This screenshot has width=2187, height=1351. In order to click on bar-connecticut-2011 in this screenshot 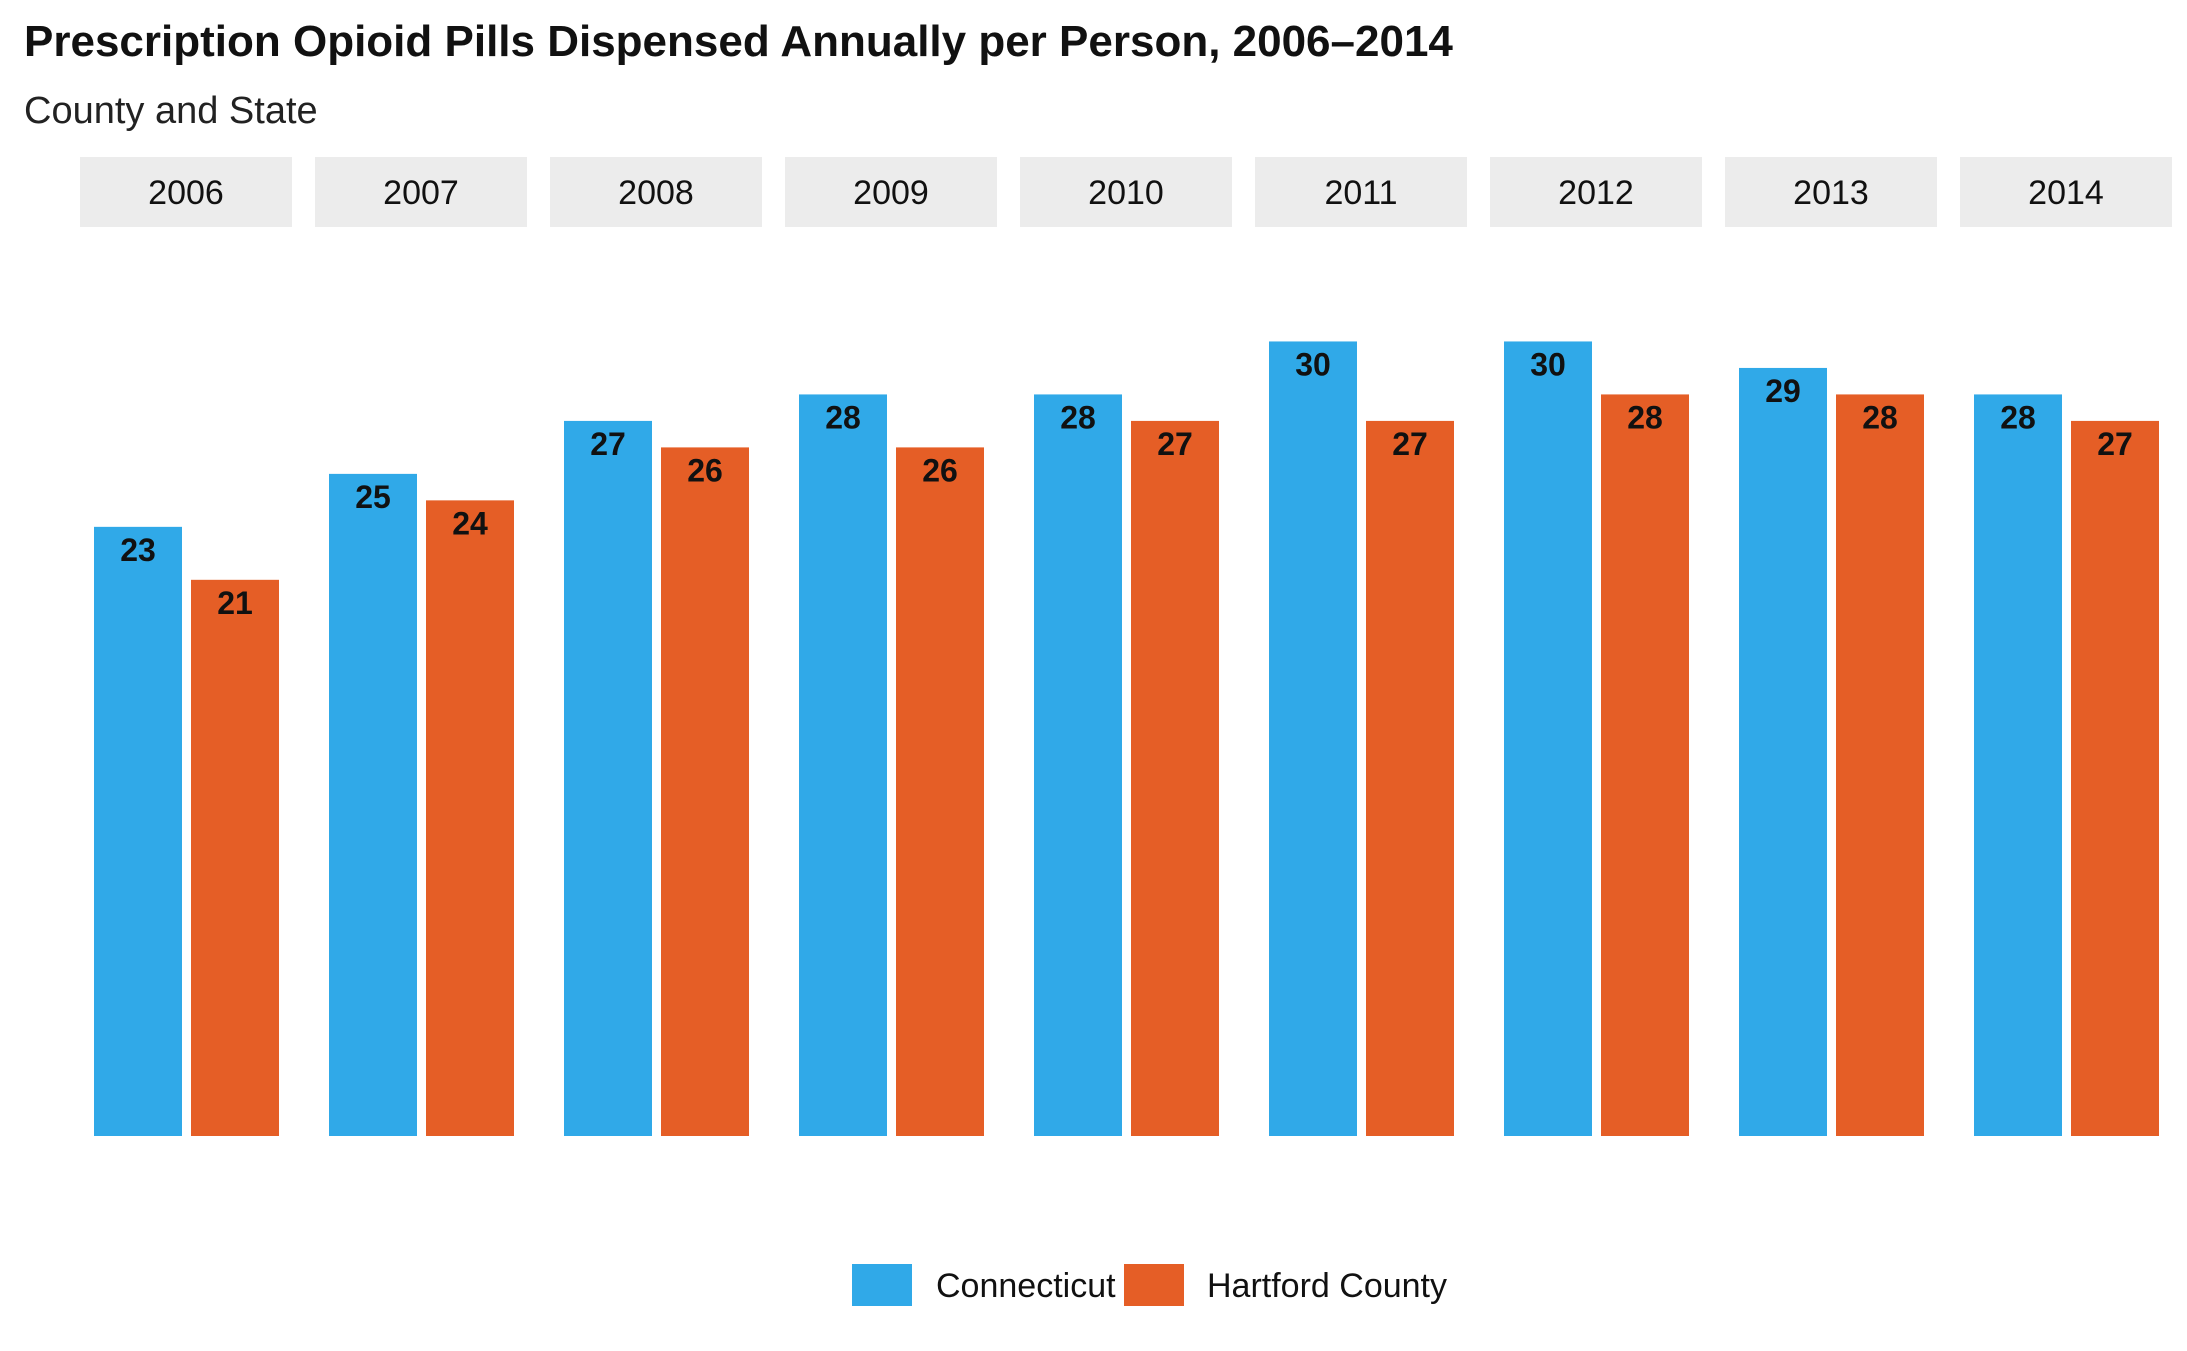, I will do `click(1313, 738)`.